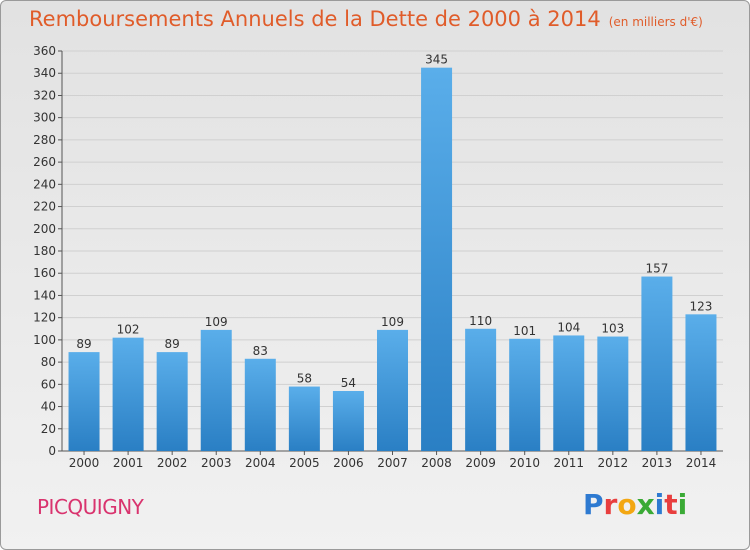 Image resolution: width=750 pixels, height=550 pixels. What do you see at coordinates (655, 22) in the screenshot?
I see `chart-title-unit: (en milliers d'€)` at bounding box center [655, 22].